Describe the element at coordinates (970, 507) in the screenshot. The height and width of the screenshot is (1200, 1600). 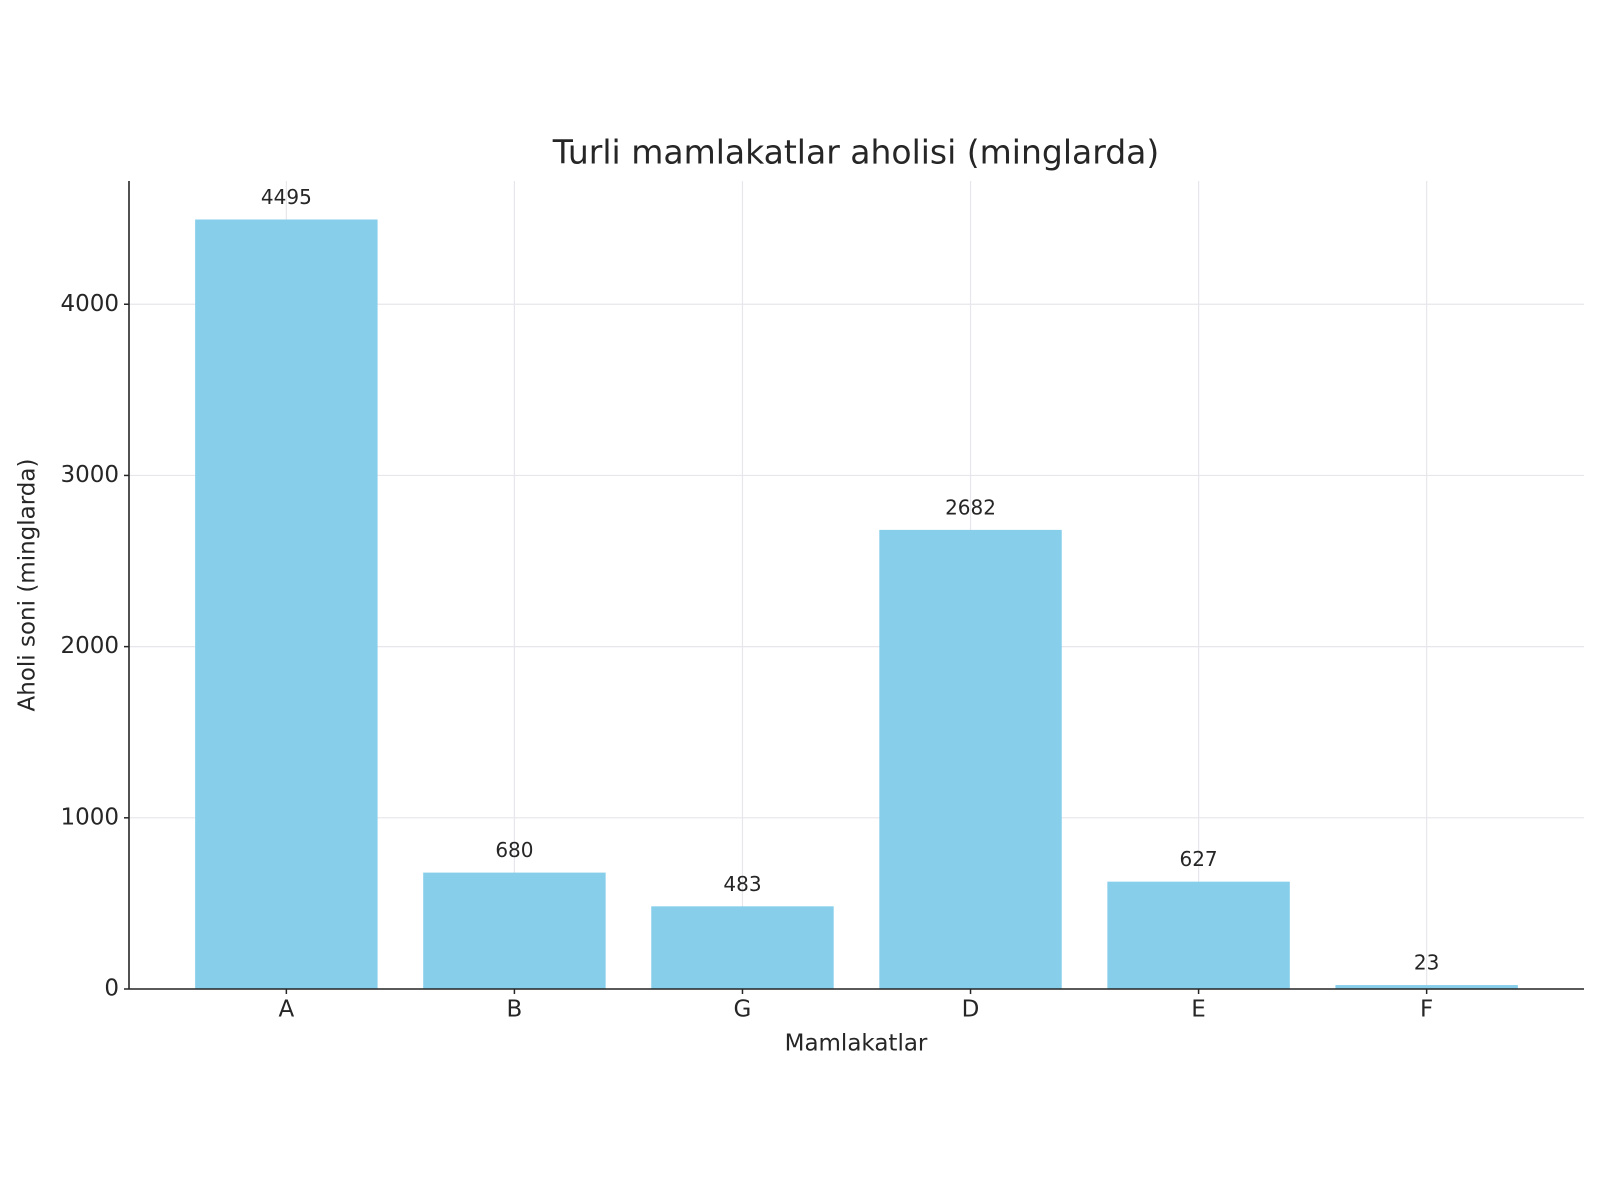
I see `value-label: 2682` at that location.